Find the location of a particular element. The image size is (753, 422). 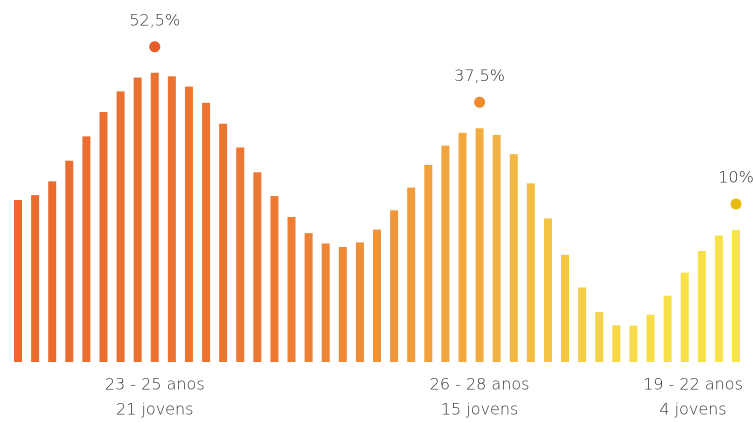

category-label: 23 - 25 anos is located at coordinates (155, 384).